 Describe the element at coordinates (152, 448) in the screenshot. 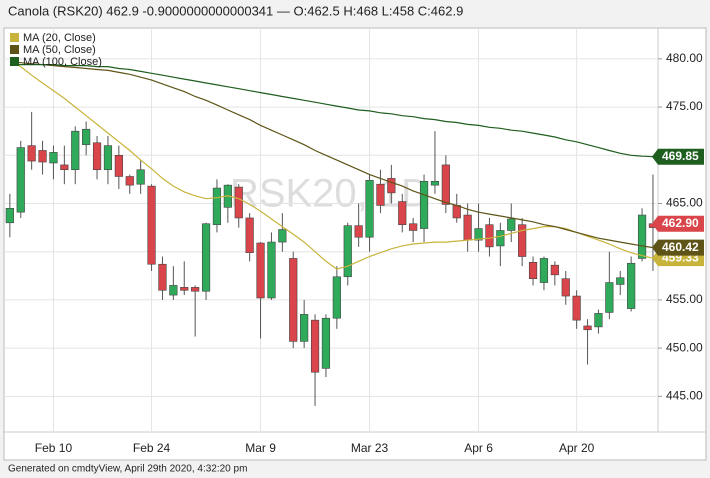

I see `x-tick-label: Feb 24` at that location.